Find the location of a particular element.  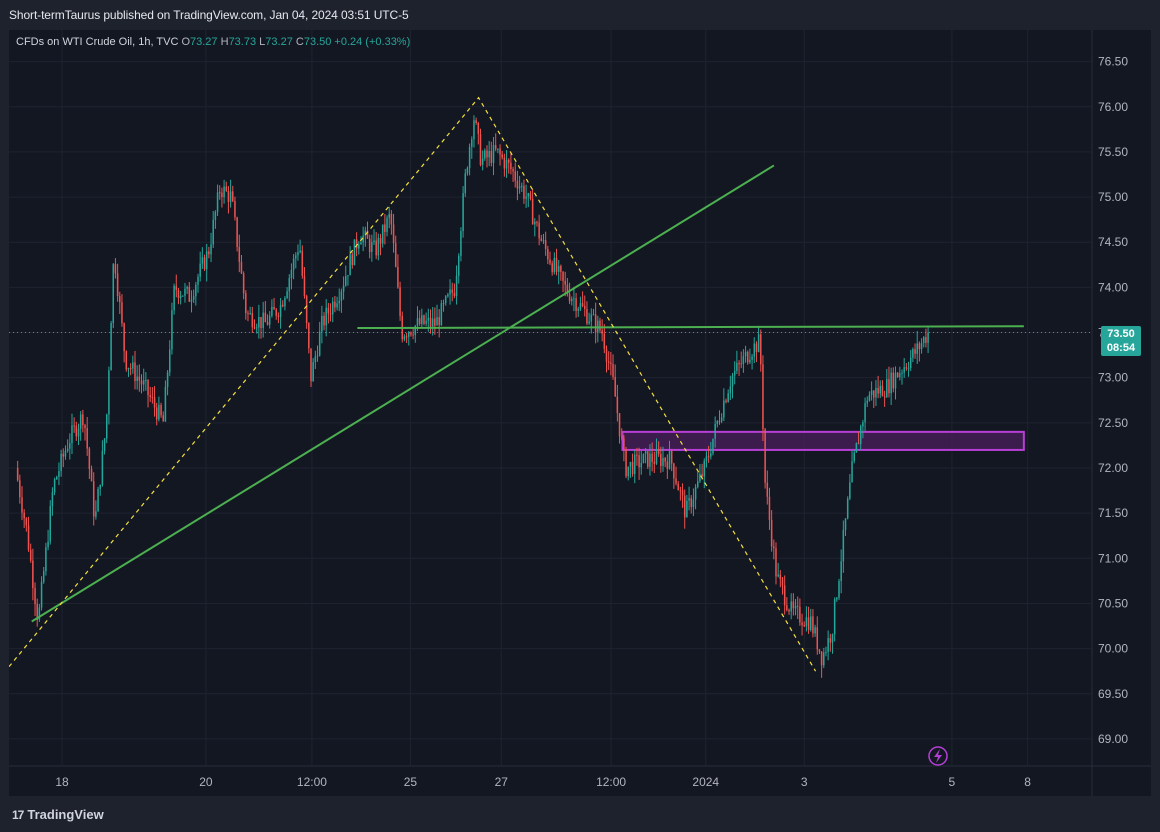

x-tick-label: 5 is located at coordinates (952, 782).